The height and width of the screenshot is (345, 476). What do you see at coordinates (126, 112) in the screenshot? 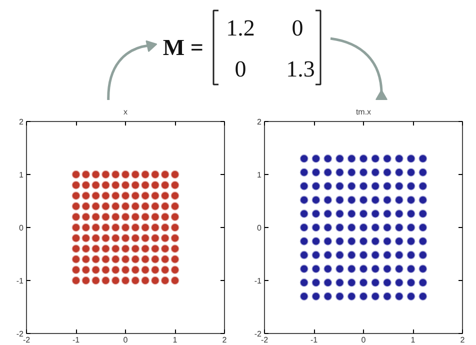
I see `chart-title: x` at bounding box center [126, 112].